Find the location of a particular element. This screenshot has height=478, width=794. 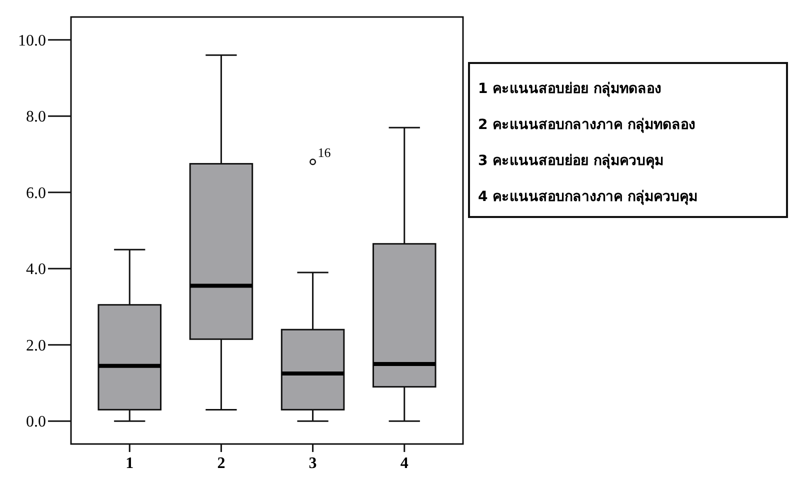

x-tick-label: 2 is located at coordinates (221, 463).